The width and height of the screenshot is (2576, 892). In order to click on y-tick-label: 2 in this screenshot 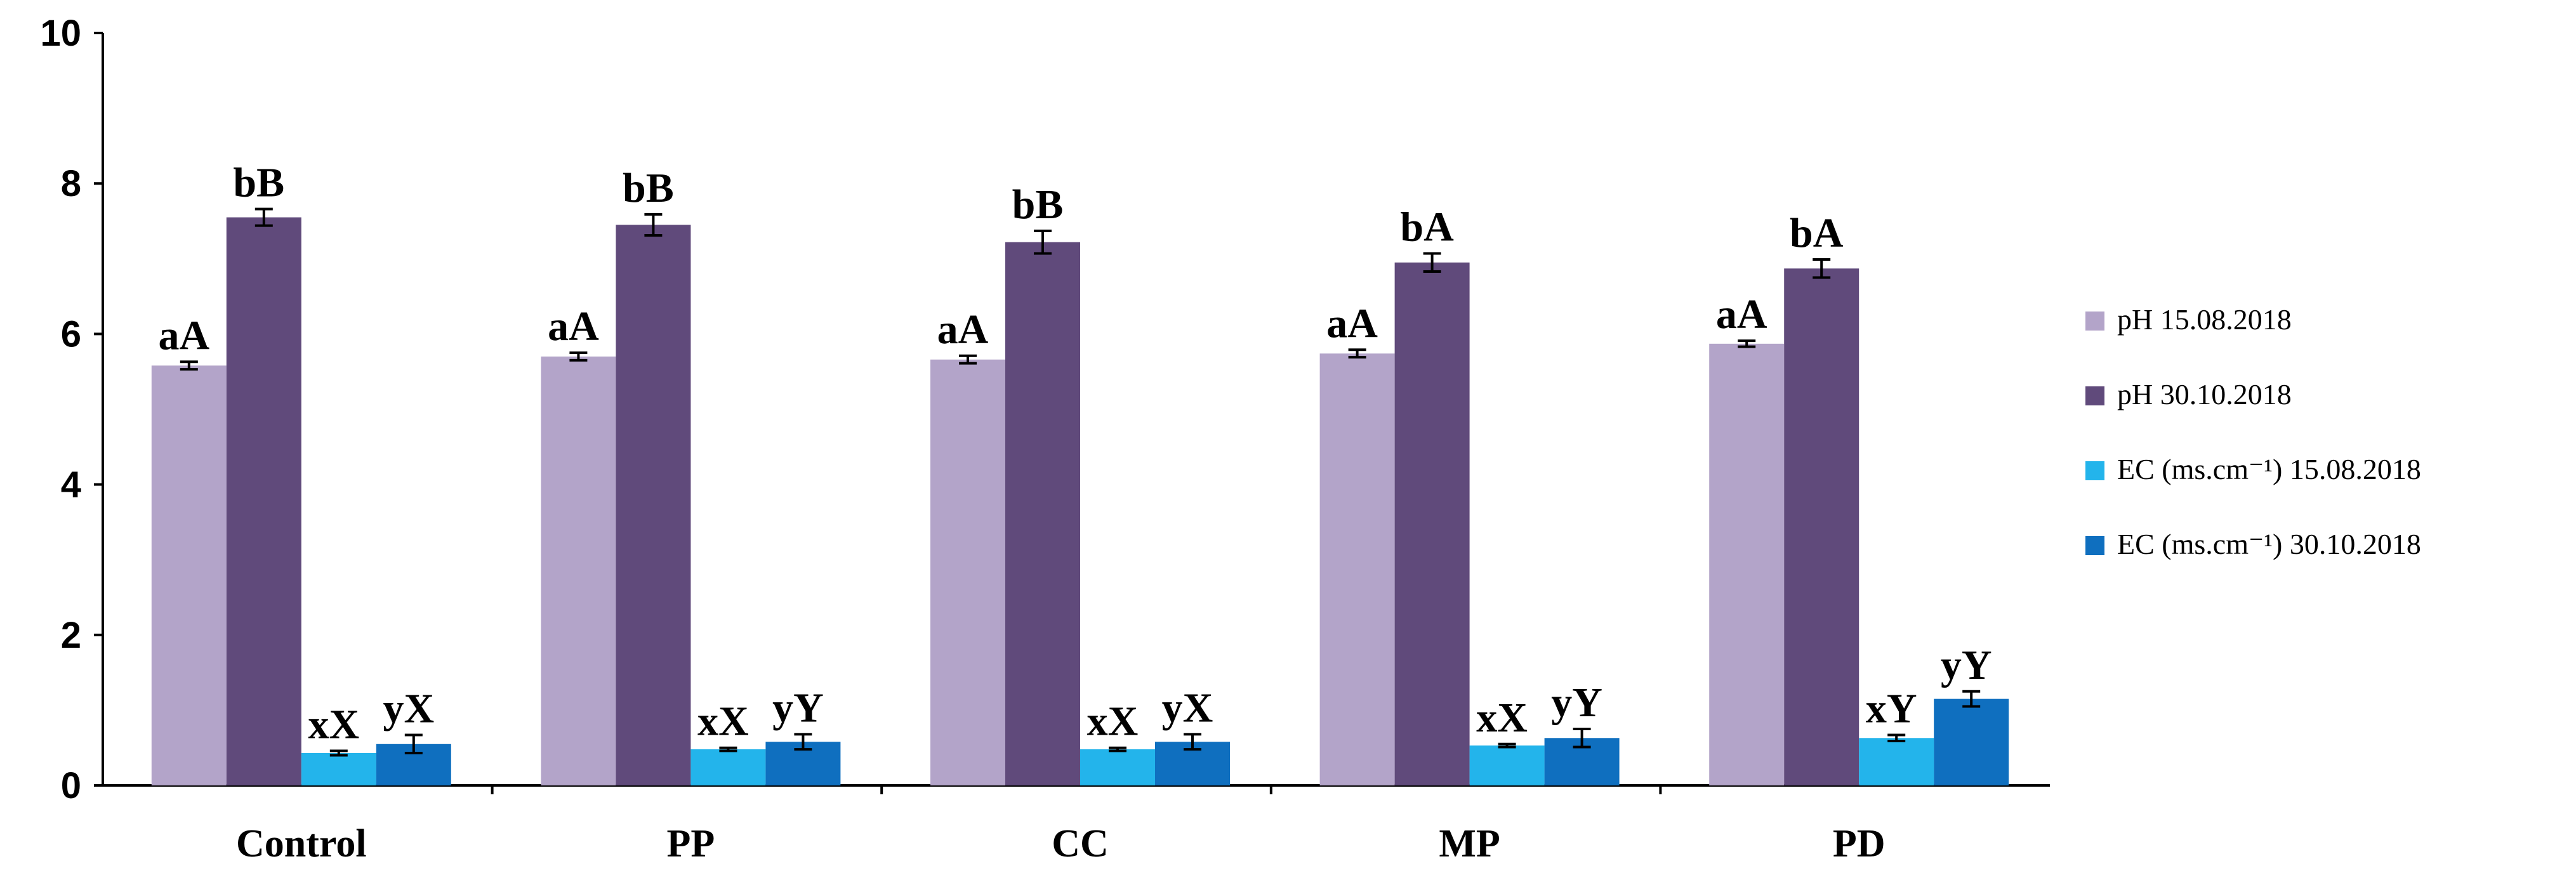, I will do `click(71, 635)`.